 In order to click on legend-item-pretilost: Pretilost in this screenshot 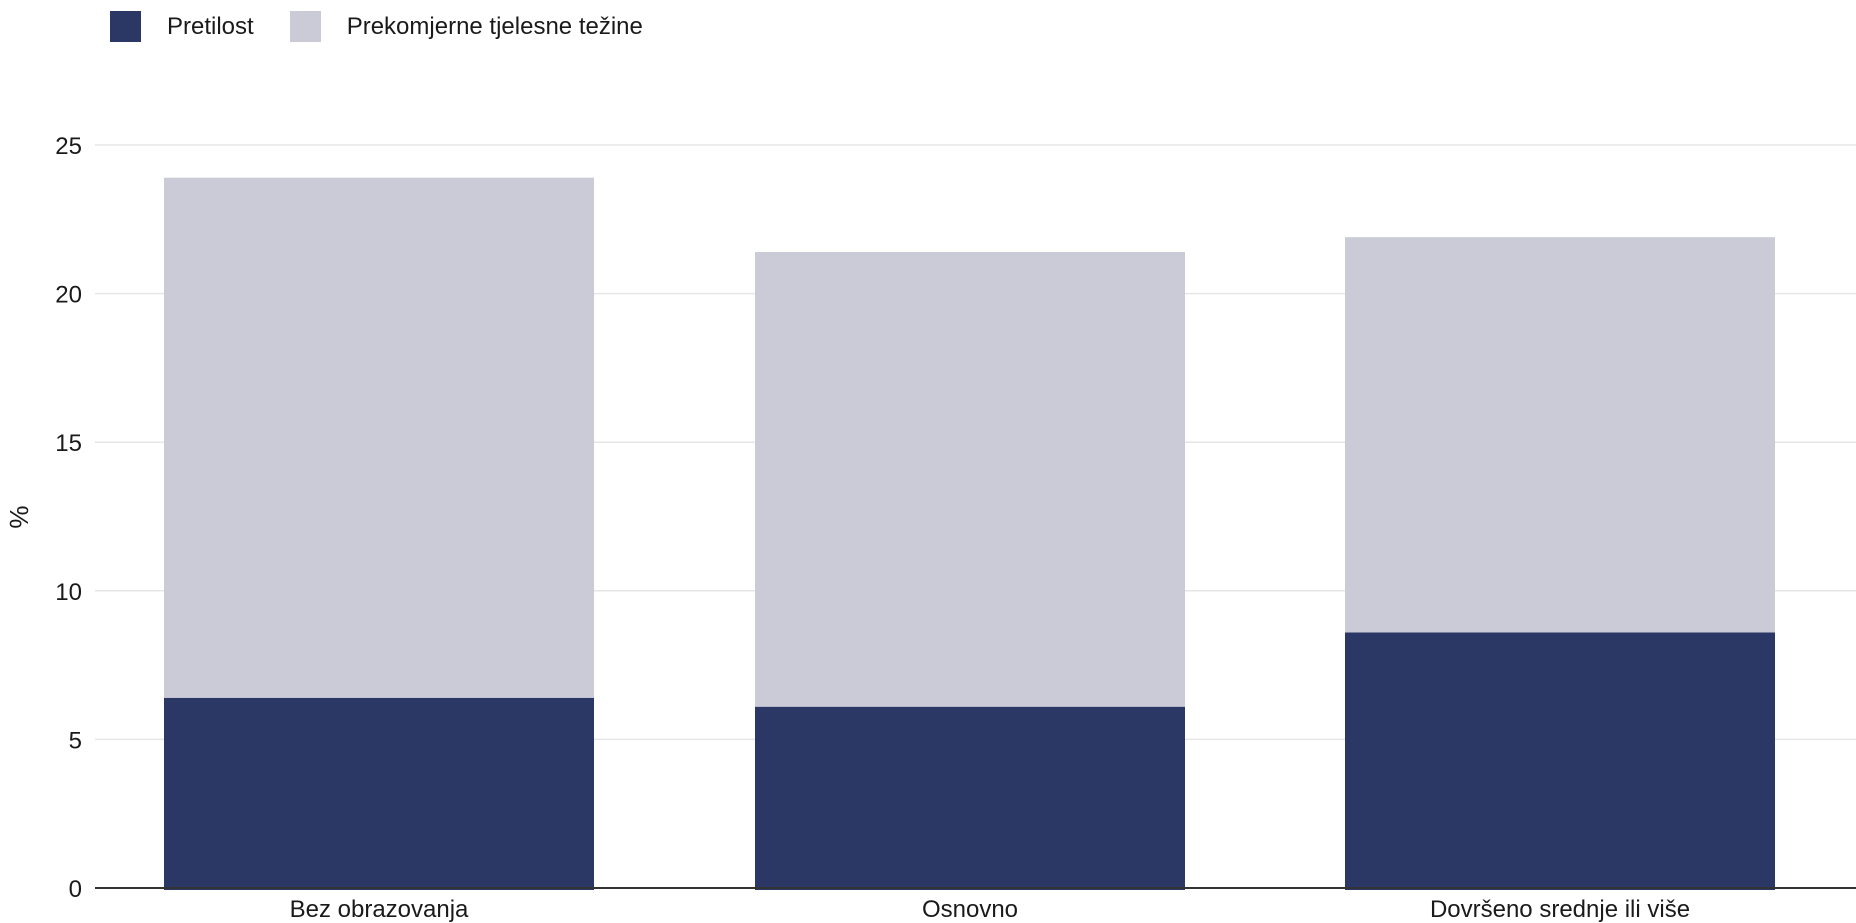, I will do `click(182, 26)`.